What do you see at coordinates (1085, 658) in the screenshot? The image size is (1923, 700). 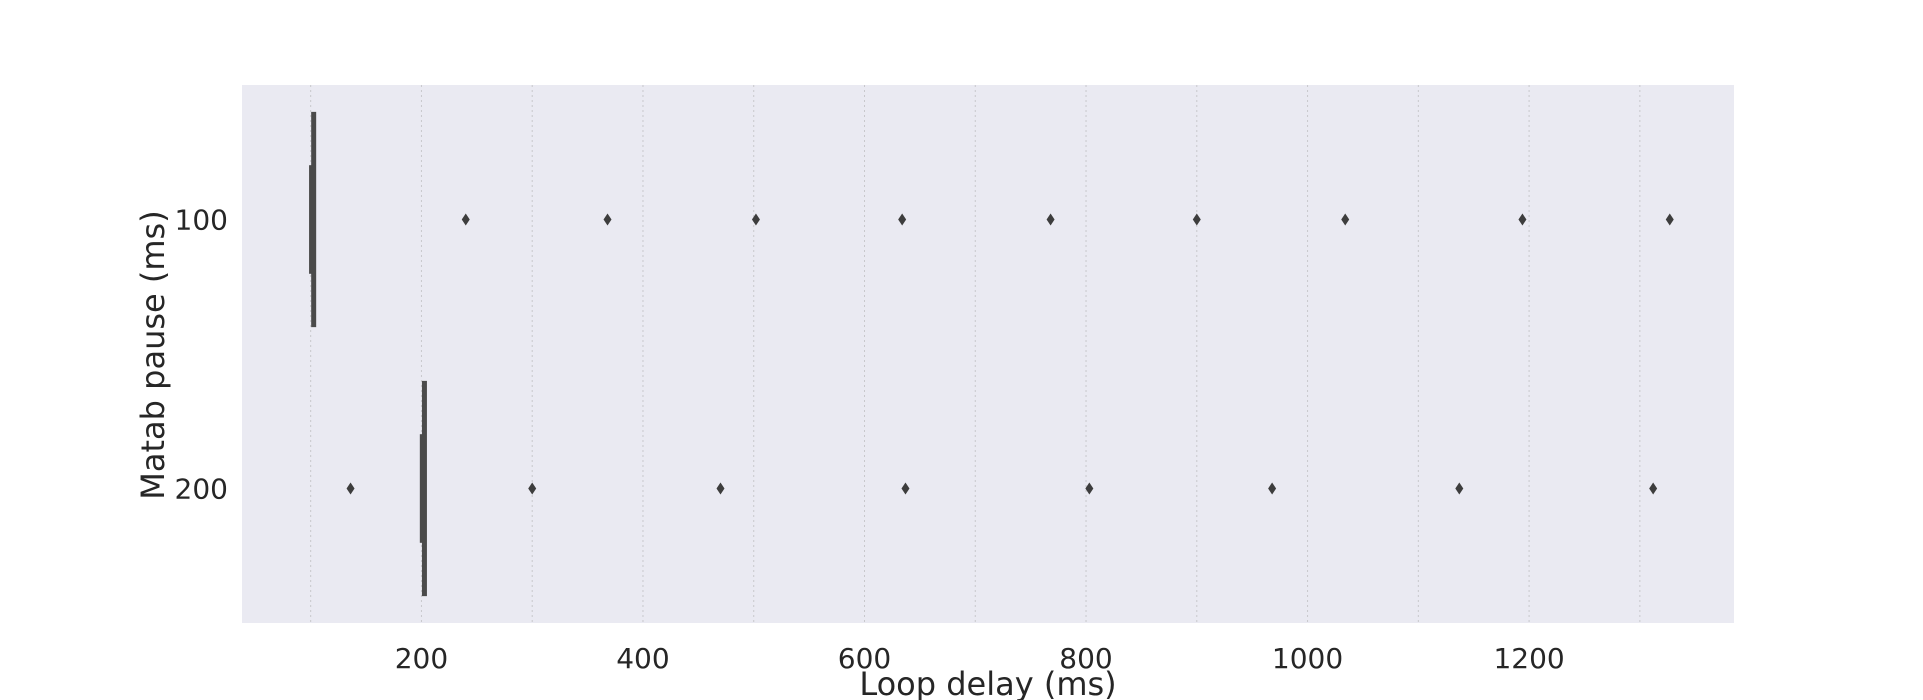 I see `x-tick-label: 800` at bounding box center [1085, 658].